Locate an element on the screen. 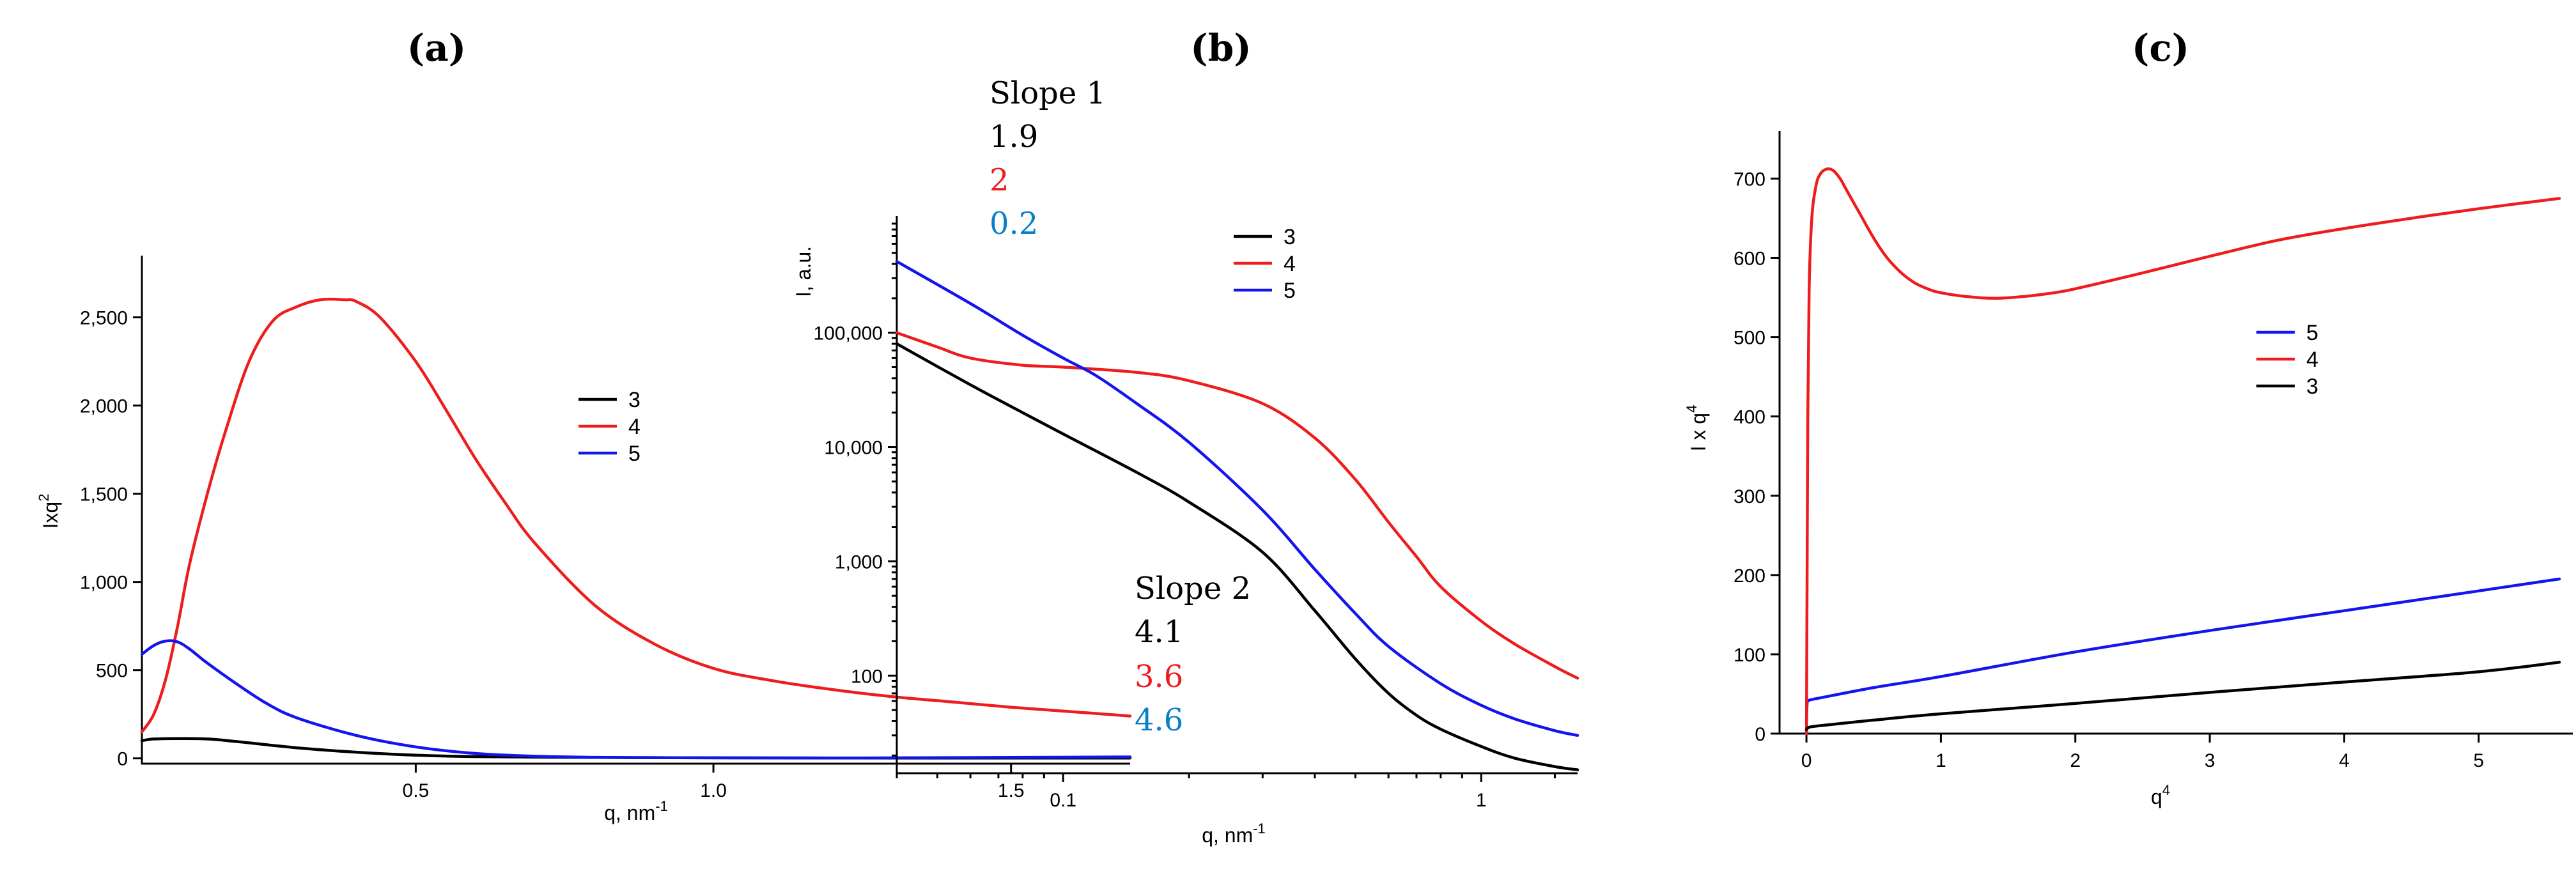 This screenshot has height=871, width=2576. slope1-value-4: 2 is located at coordinates (999, 180).